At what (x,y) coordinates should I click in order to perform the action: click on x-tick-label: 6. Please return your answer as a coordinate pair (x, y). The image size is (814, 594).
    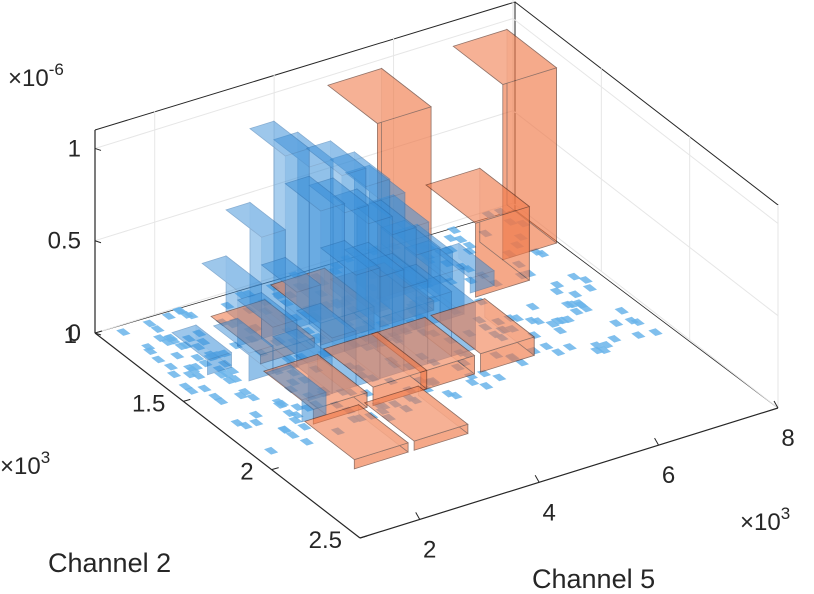
    Looking at the image, I should click on (668, 475).